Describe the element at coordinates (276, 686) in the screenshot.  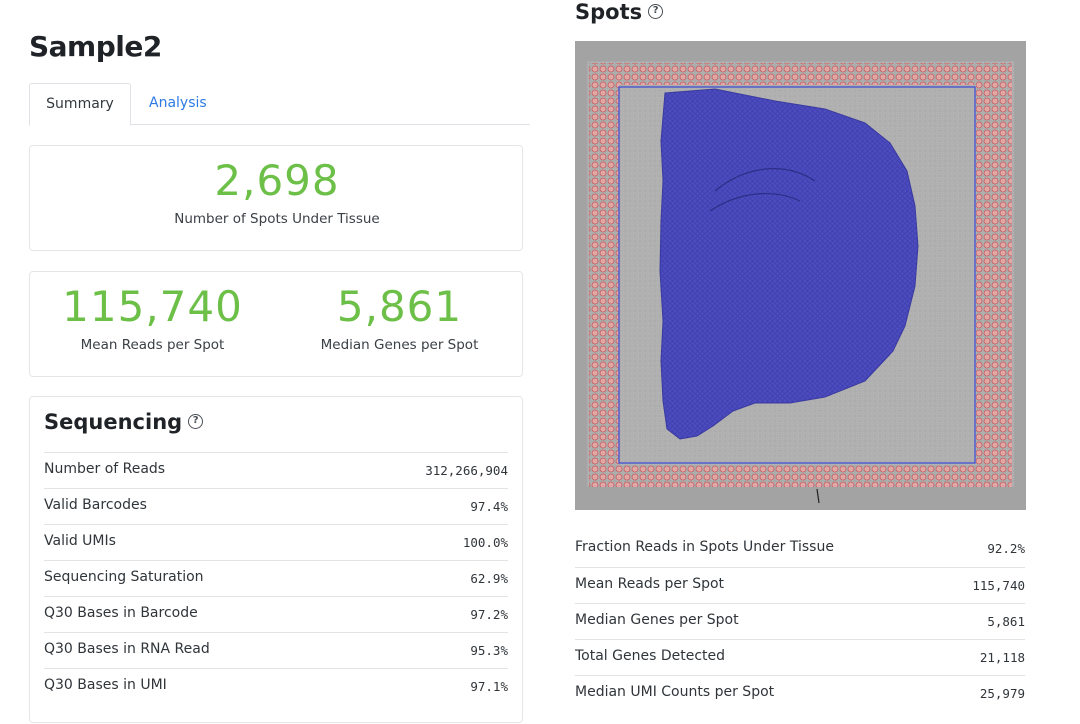
I see `metric-row: Q30 Bases in UMI 97.1%` at that location.